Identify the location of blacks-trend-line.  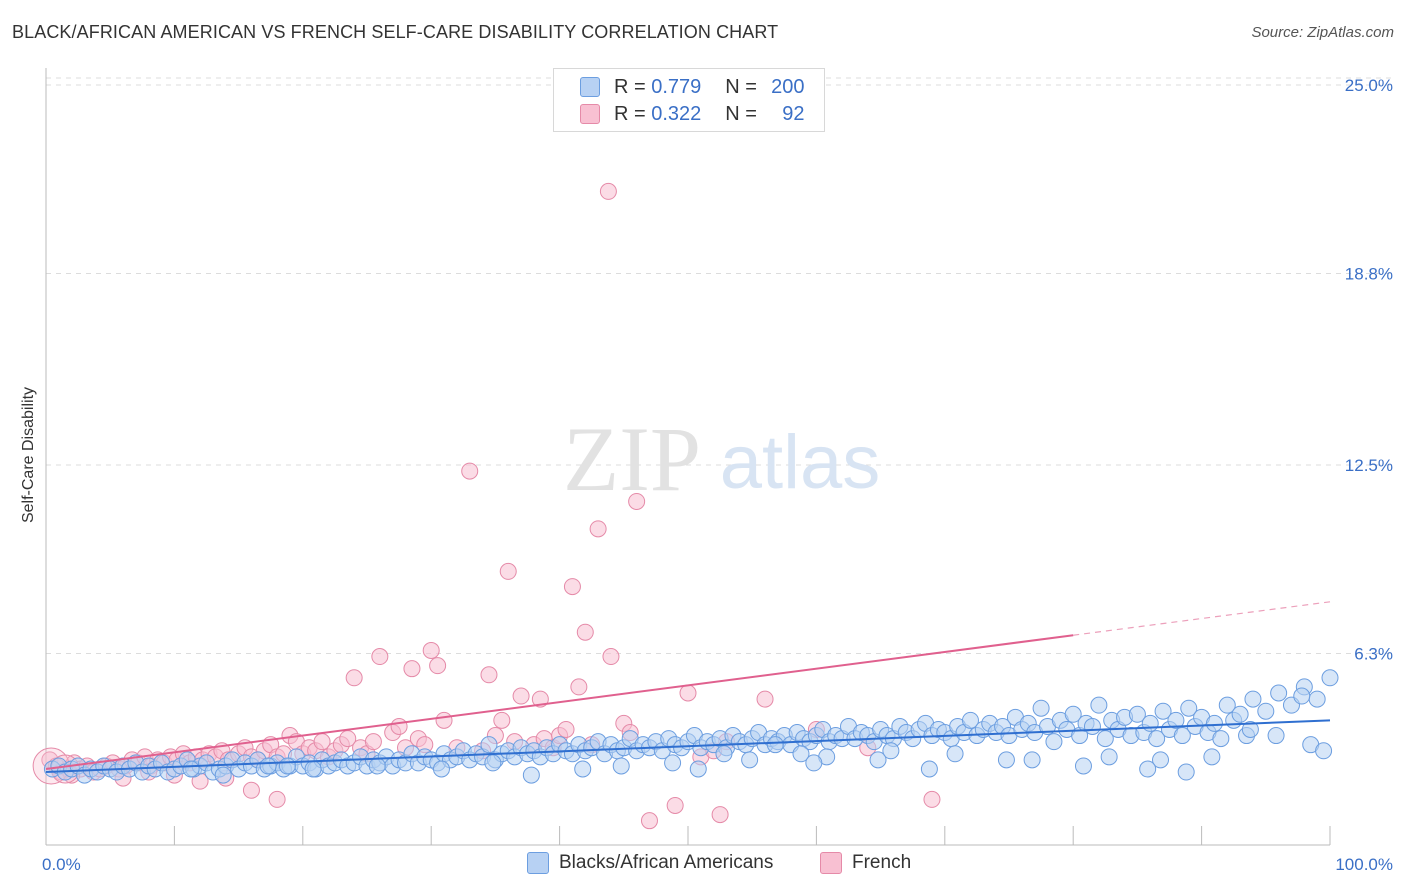
(688, 746).